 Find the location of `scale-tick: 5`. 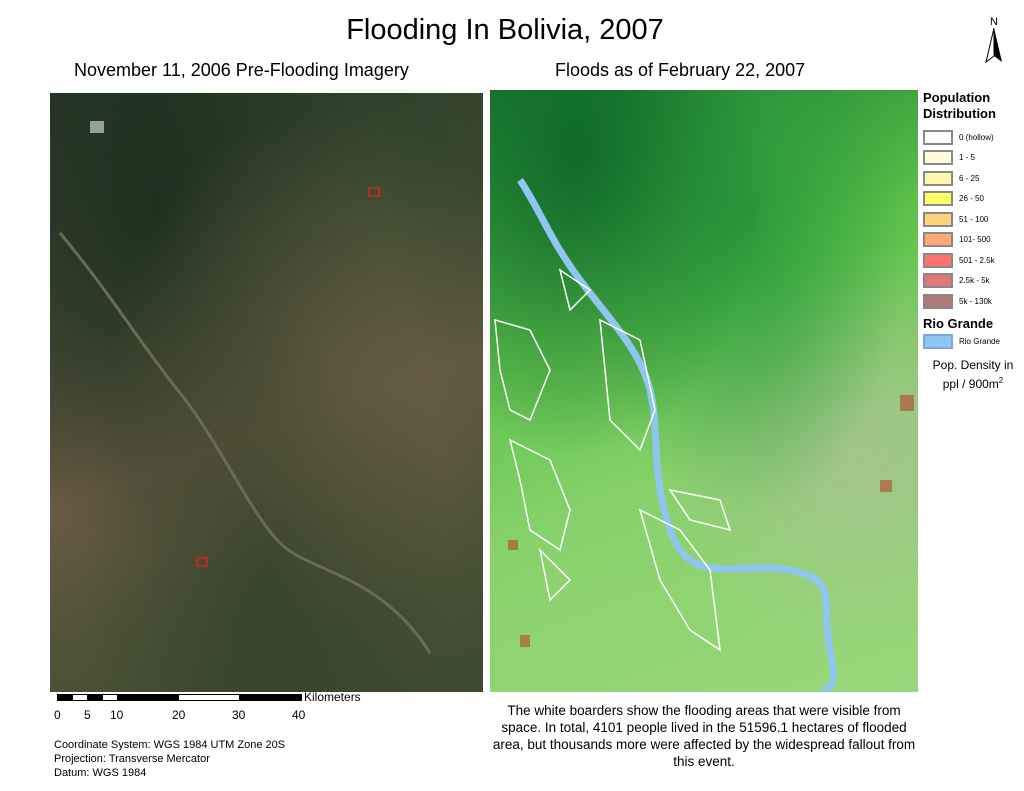

scale-tick: 5 is located at coordinates (87, 715).